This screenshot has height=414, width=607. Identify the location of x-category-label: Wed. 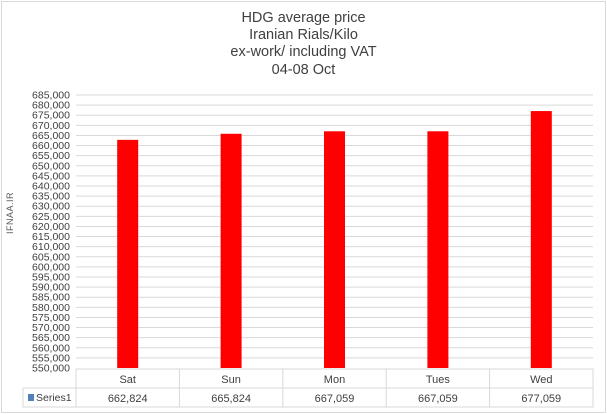
(541, 380).